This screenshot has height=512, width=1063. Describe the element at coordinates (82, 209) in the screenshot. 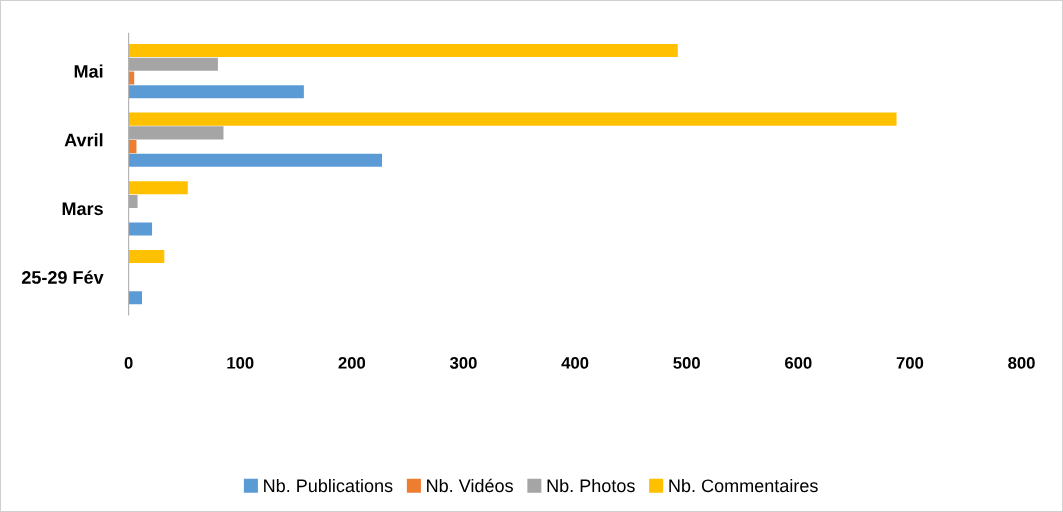

I see `y-tick-label: Mars` at that location.